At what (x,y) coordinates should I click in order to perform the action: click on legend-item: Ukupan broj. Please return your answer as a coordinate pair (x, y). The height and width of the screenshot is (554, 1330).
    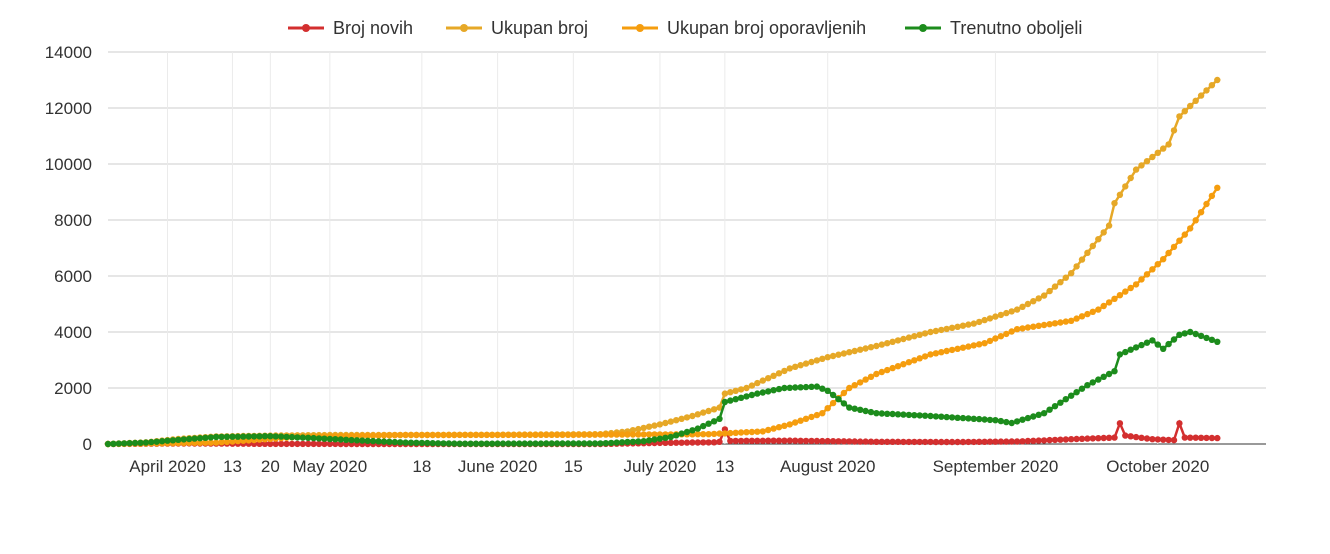
    Looking at the image, I should click on (517, 28).